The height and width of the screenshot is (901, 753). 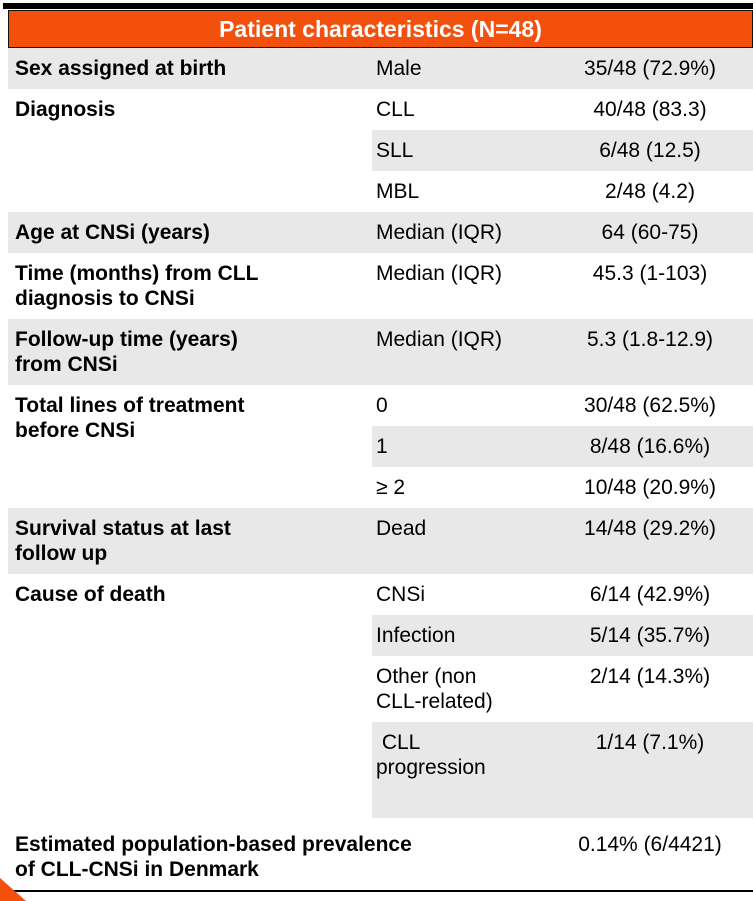 What do you see at coordinates (655, 770) in the screenshot?
I see `value-cell: 1/14 (7.1%)` at bounding box center [655, 770].